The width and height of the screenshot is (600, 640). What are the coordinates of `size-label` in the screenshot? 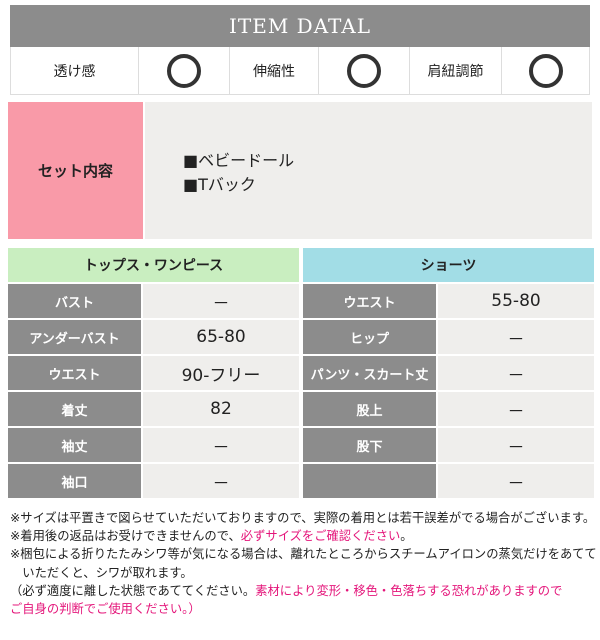 It's located at (369, 481).